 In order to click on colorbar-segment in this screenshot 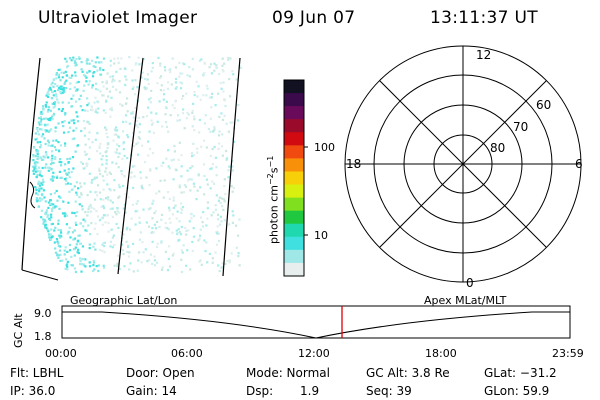, I will do `click(294, 256)`.